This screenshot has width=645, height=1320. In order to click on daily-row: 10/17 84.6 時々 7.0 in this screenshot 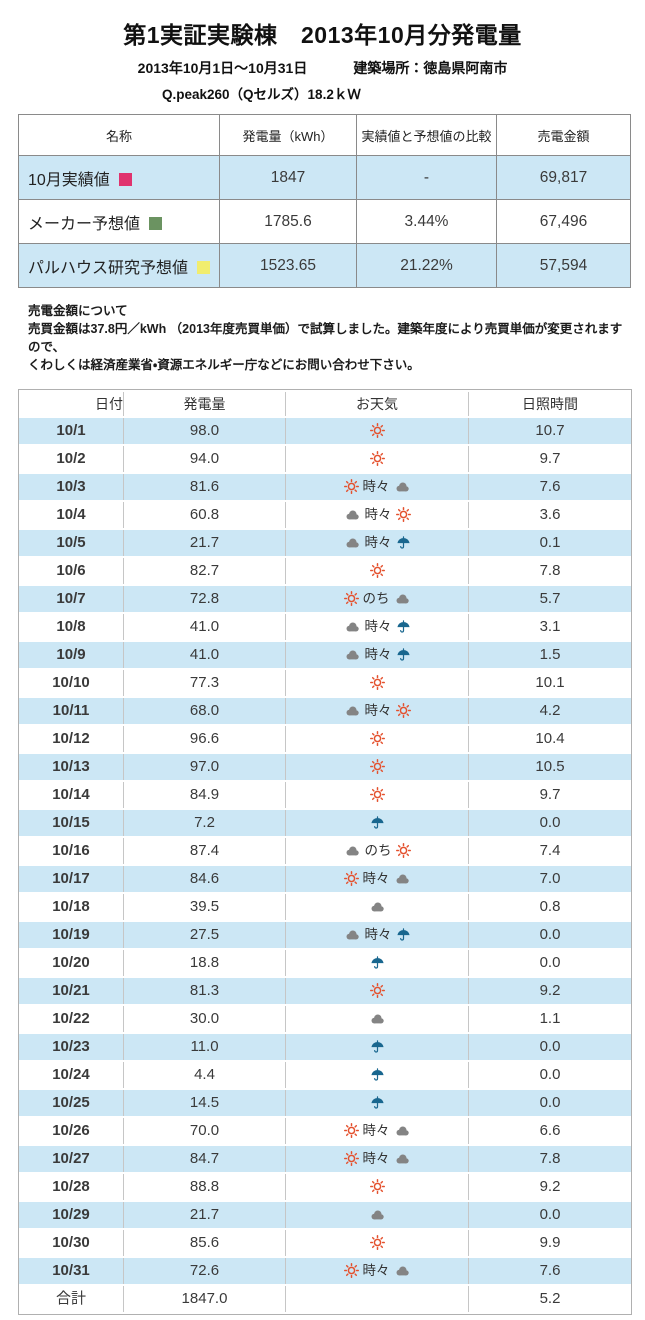, I will do `click(325, 879)`.